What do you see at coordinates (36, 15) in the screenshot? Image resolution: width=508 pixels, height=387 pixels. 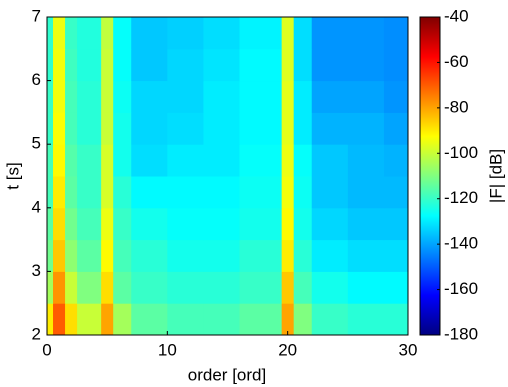 I see `y-tick-label: 7` at bounding box center [36, 15].